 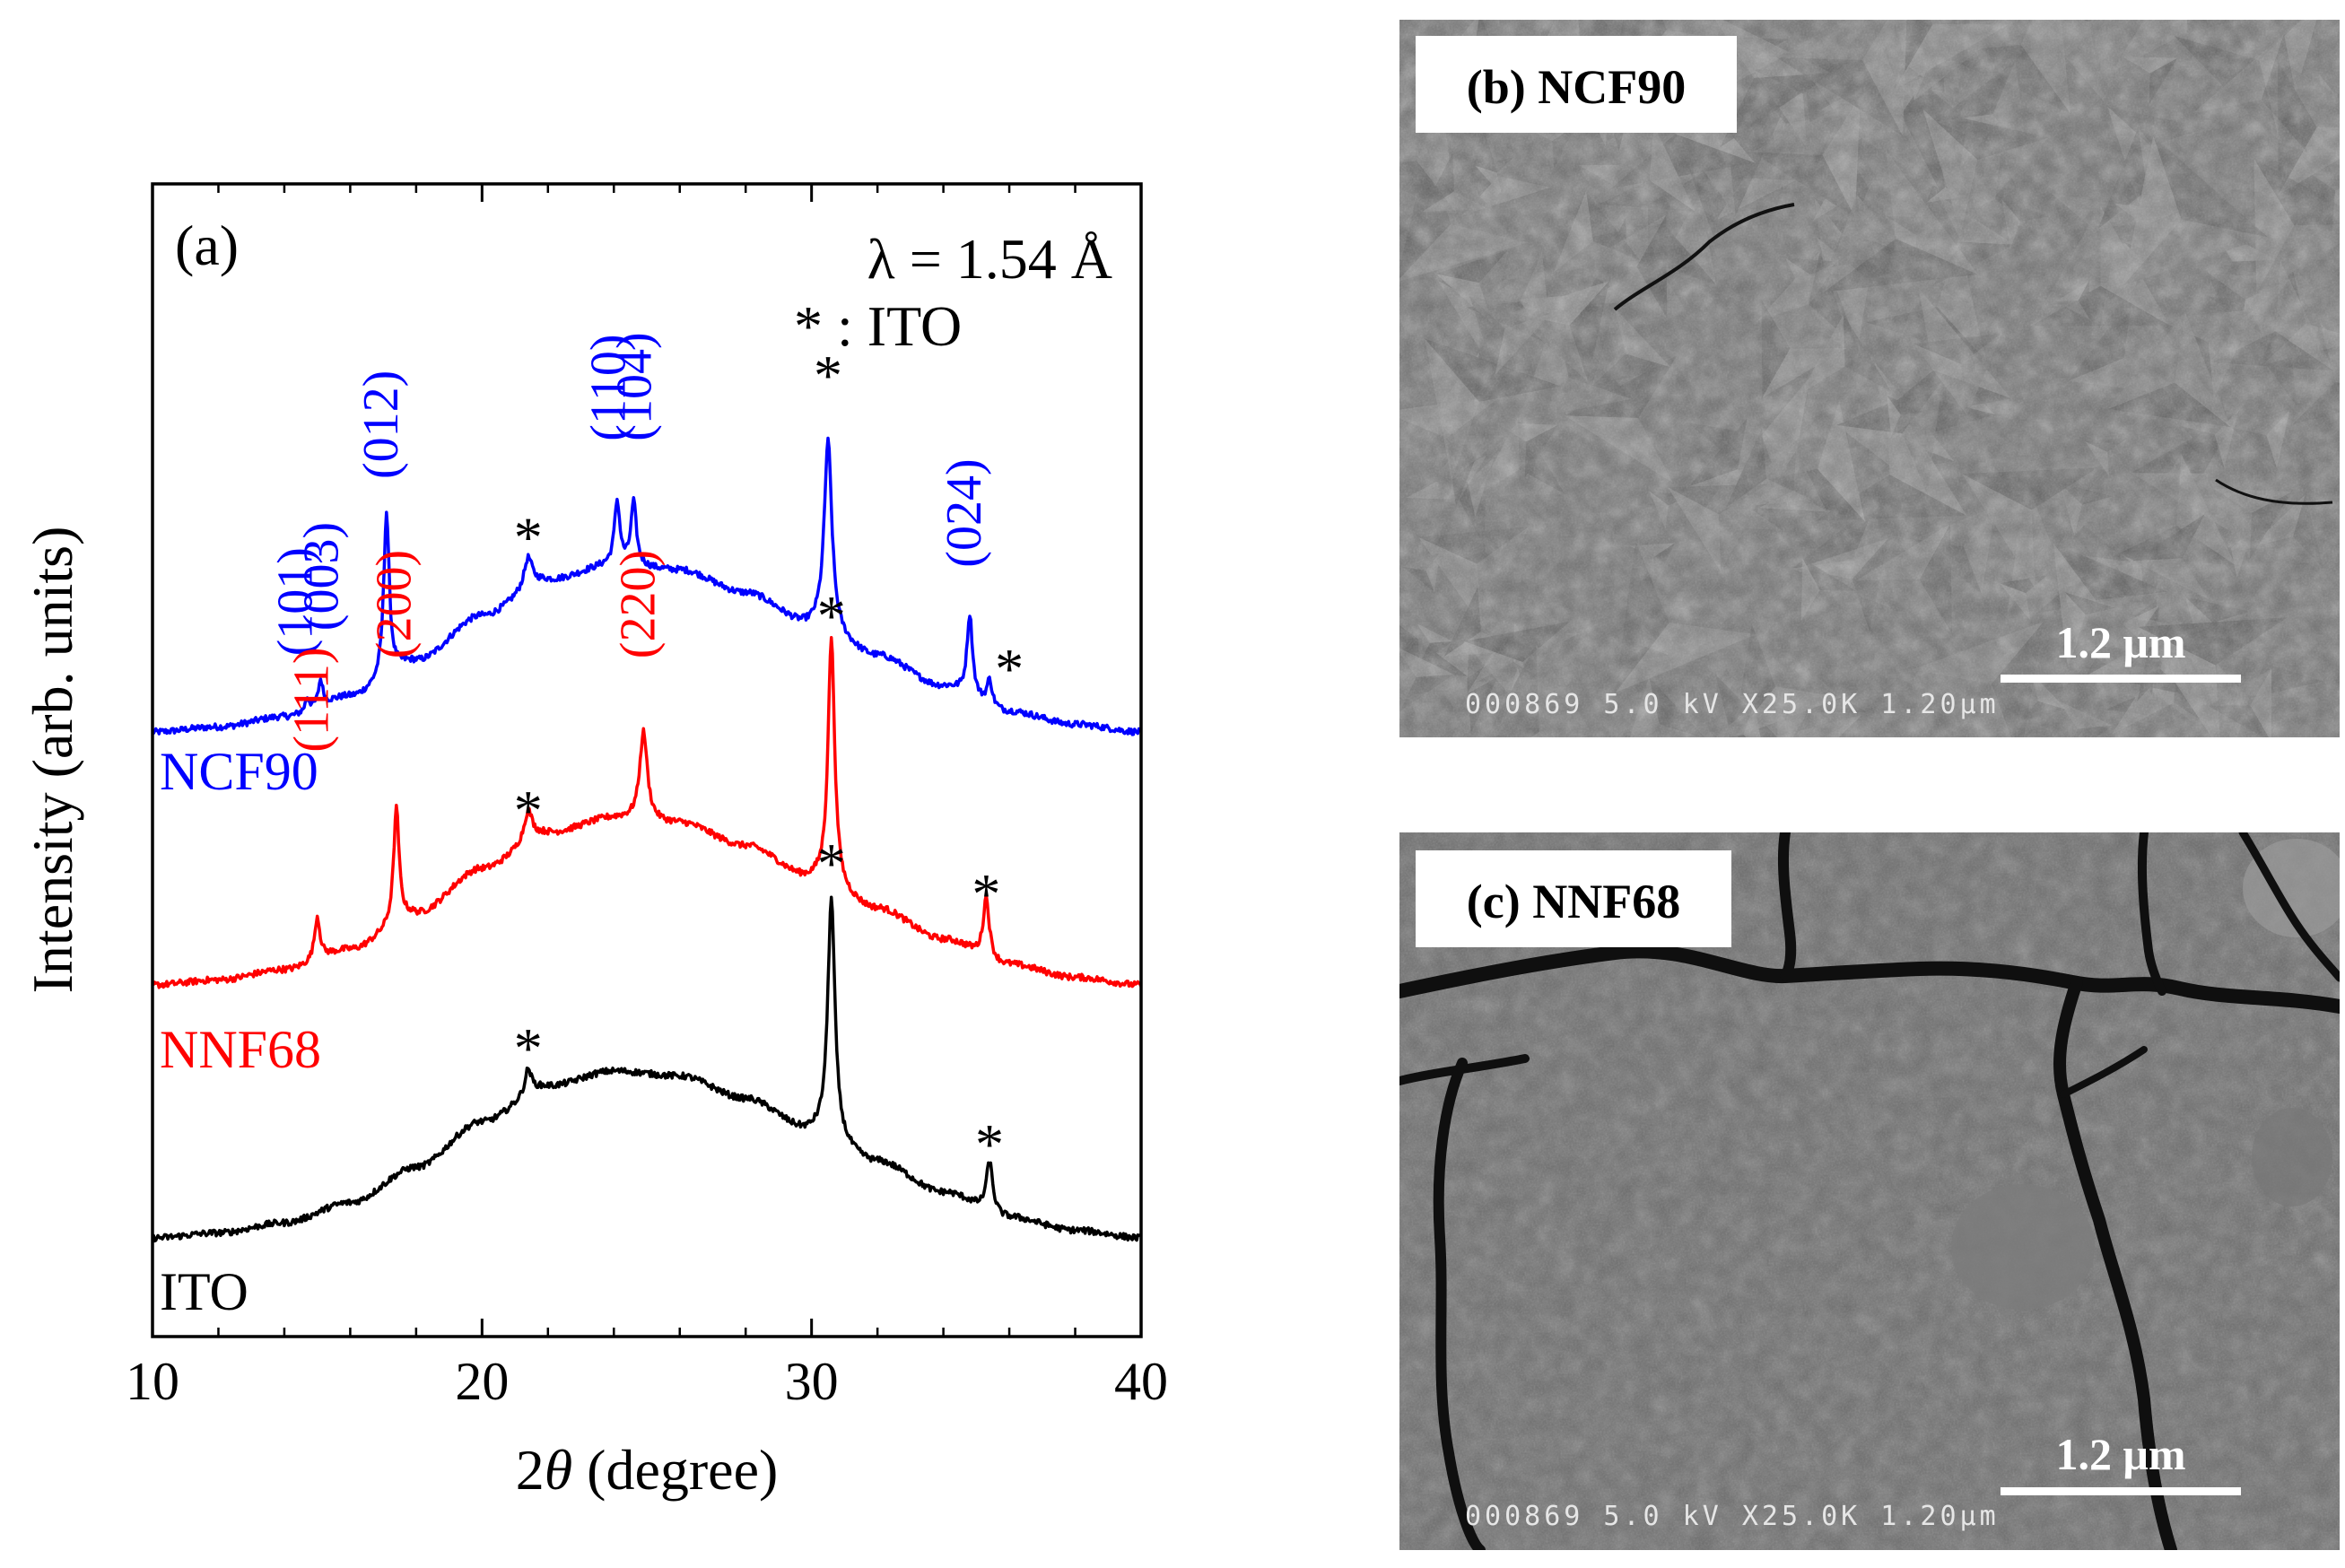 I want to click on ito-mark-ito-1: *, so click(x=831, y=864).